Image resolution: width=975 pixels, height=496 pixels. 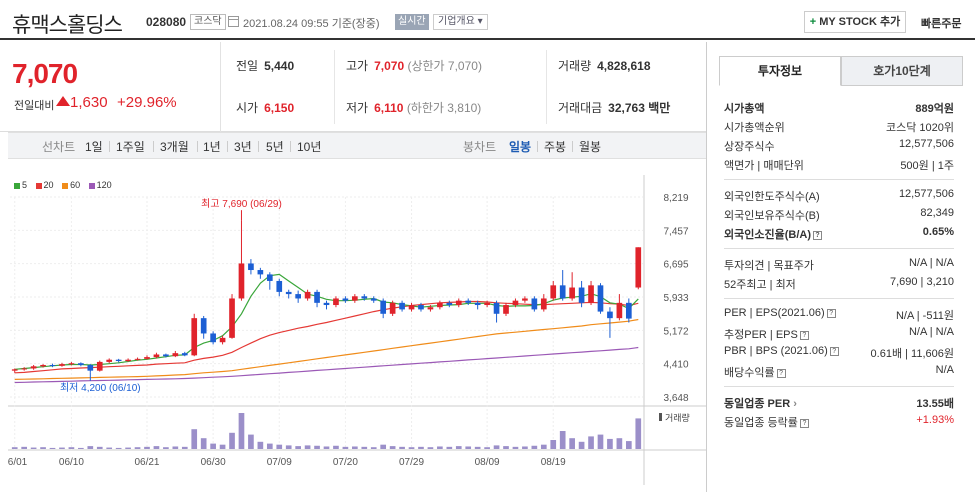 What do you see at coordinates (941, 24) in the screenshot?
I see `quick-order-link: 빠른주문` at bounding box center [941, 24].